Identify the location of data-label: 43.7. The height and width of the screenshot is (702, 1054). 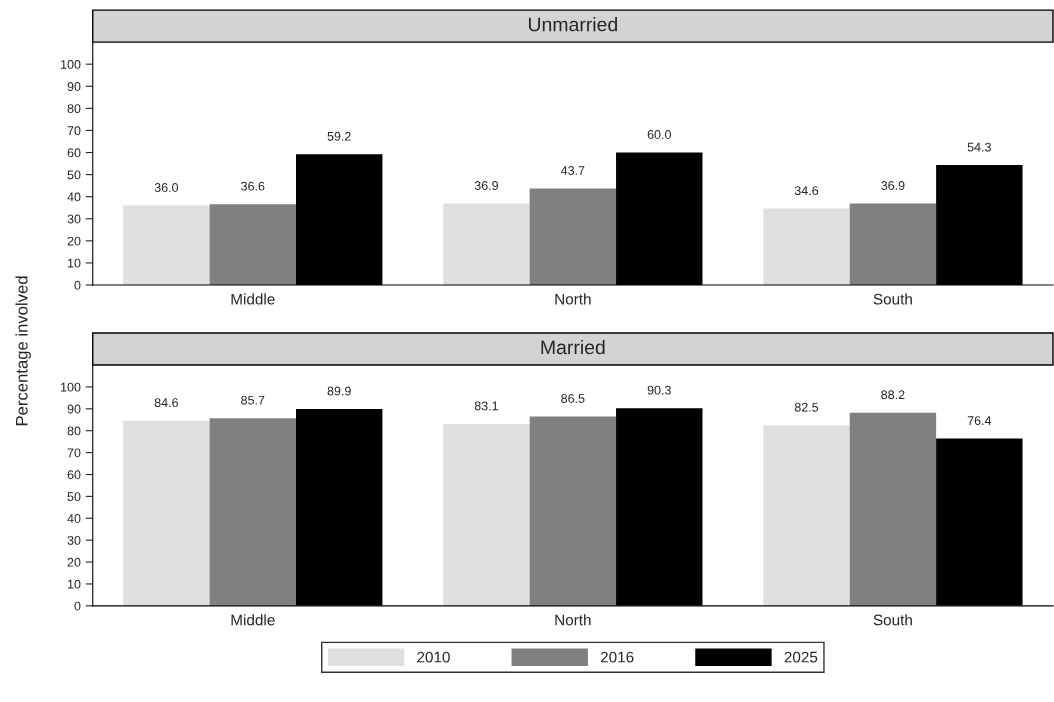
(572, 170).